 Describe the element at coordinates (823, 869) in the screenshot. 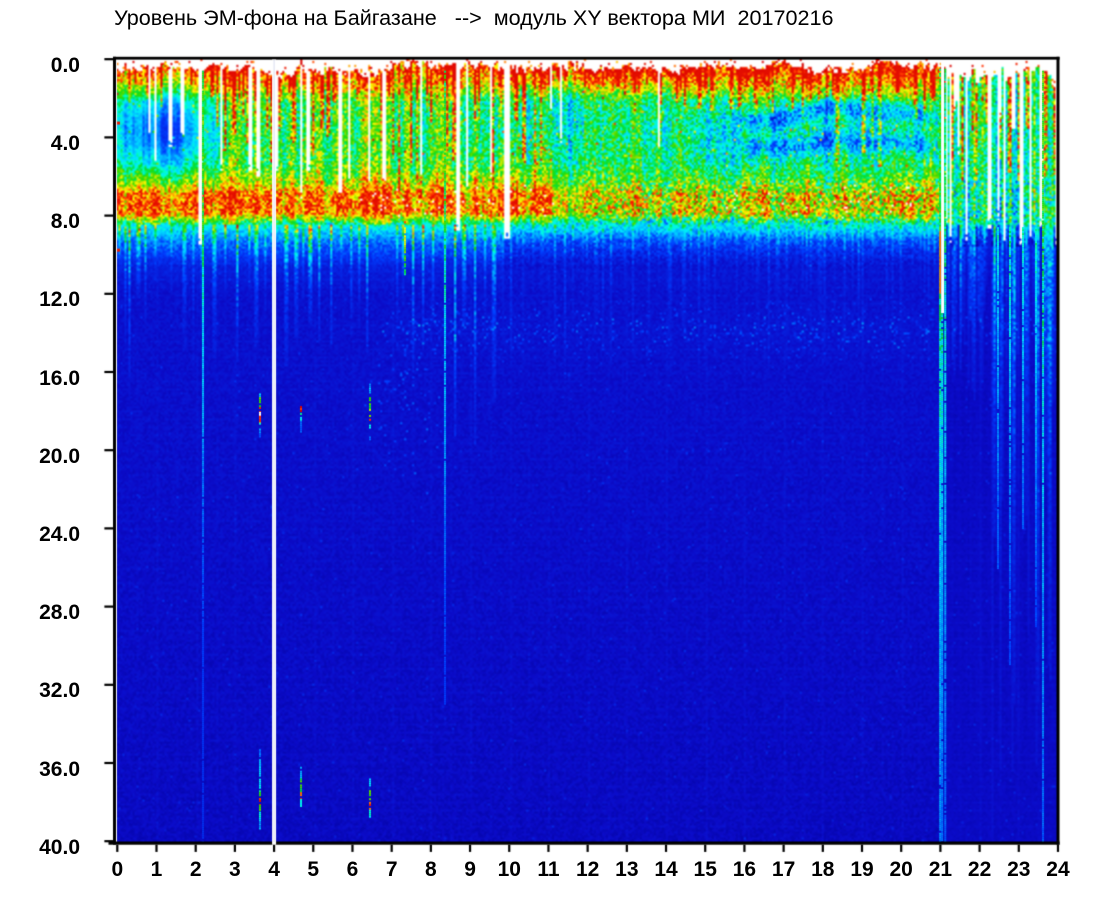

I see `x-axis-tick-label: 18` at that location.